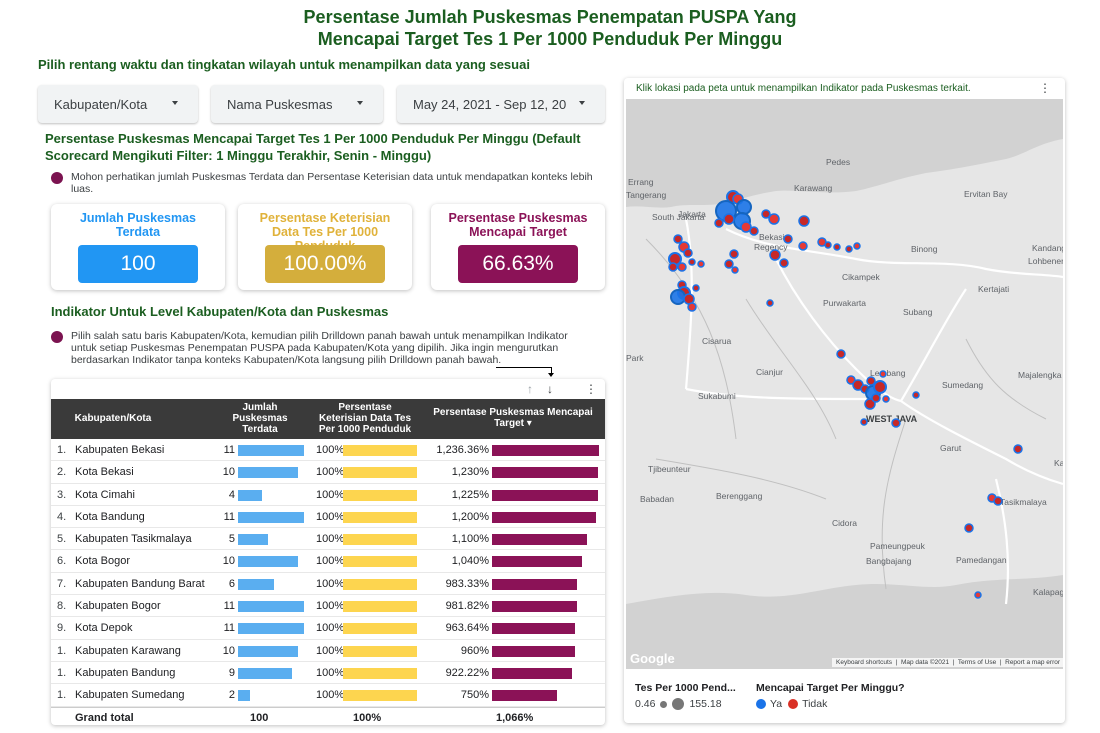 The width and height of the screenshot is (1100, 733). I want to click on small-circle-icon, so click(664, 704).